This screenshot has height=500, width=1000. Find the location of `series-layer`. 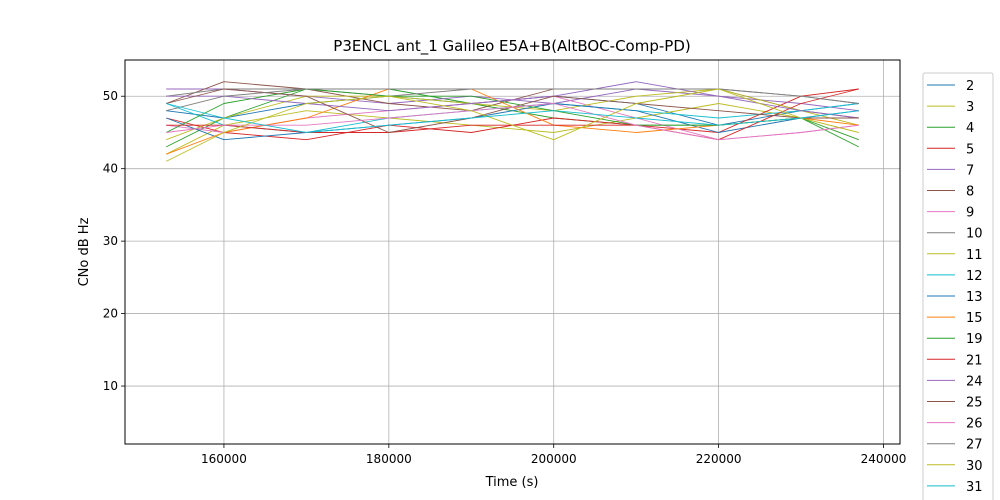

series-layer is located at coordinates (512, 121).